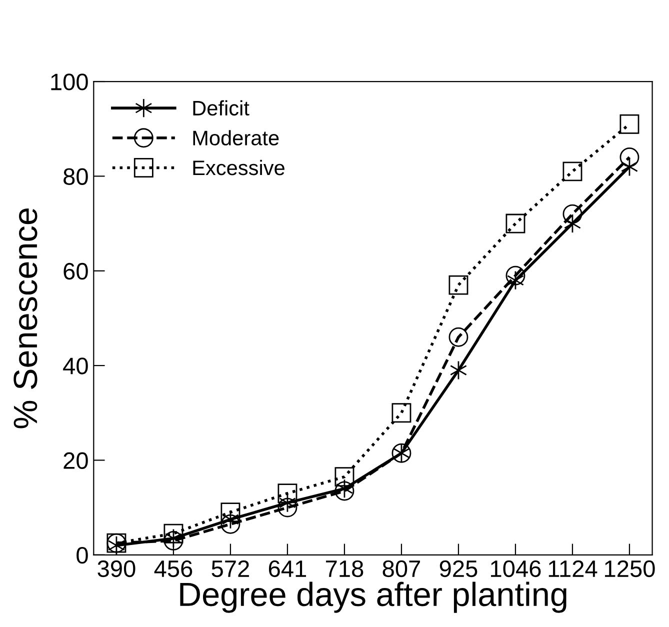 The image size is (669, 627). What do you see at coordinates (69, 82) in the screenshot?
I see `y-tick-label: 100` at bounding box center [69, 82].